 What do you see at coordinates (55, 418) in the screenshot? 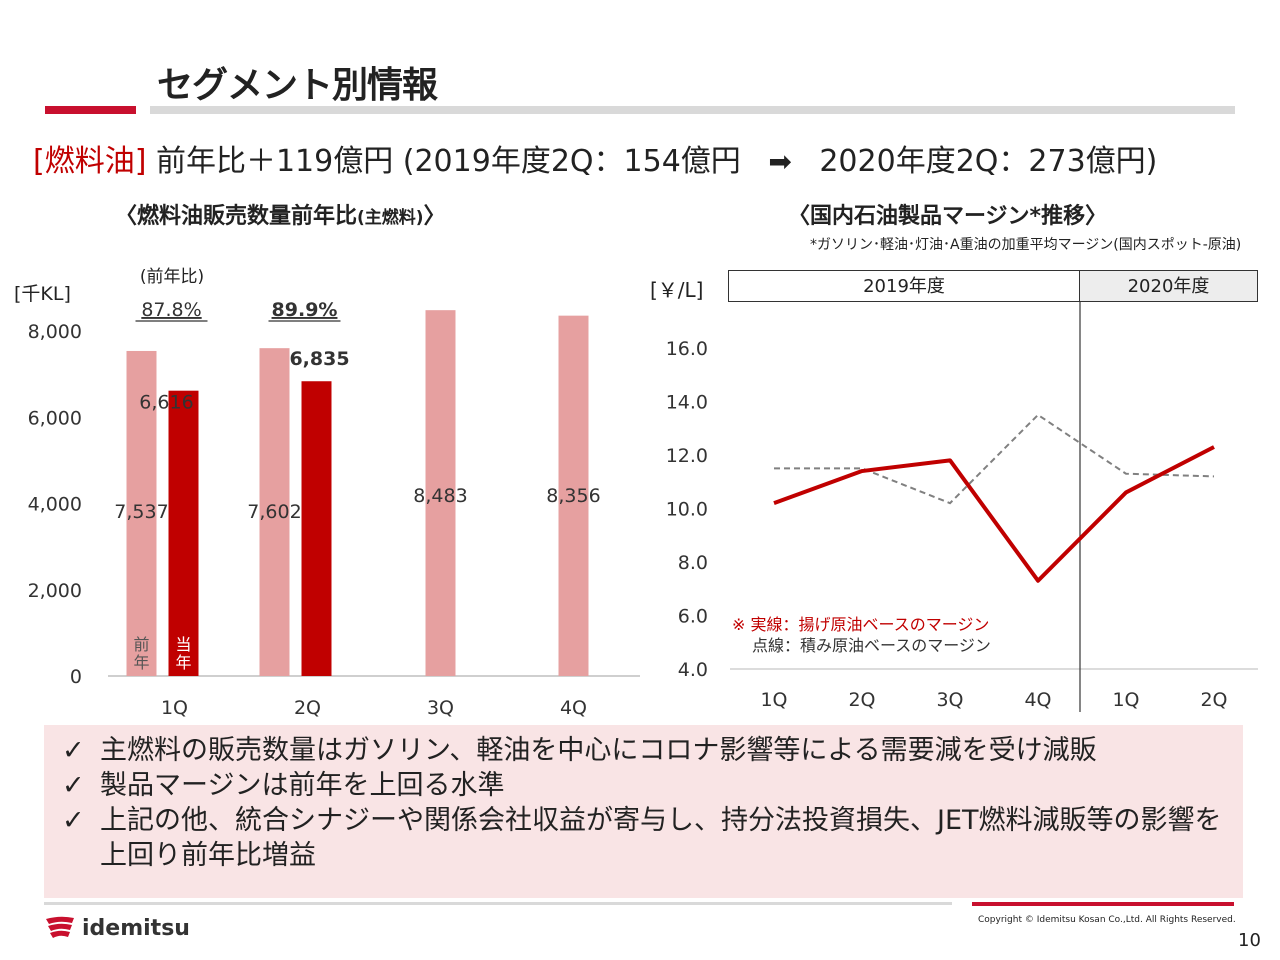
I see `y-tick-label: 6,000` at bounding box center [55, 418].